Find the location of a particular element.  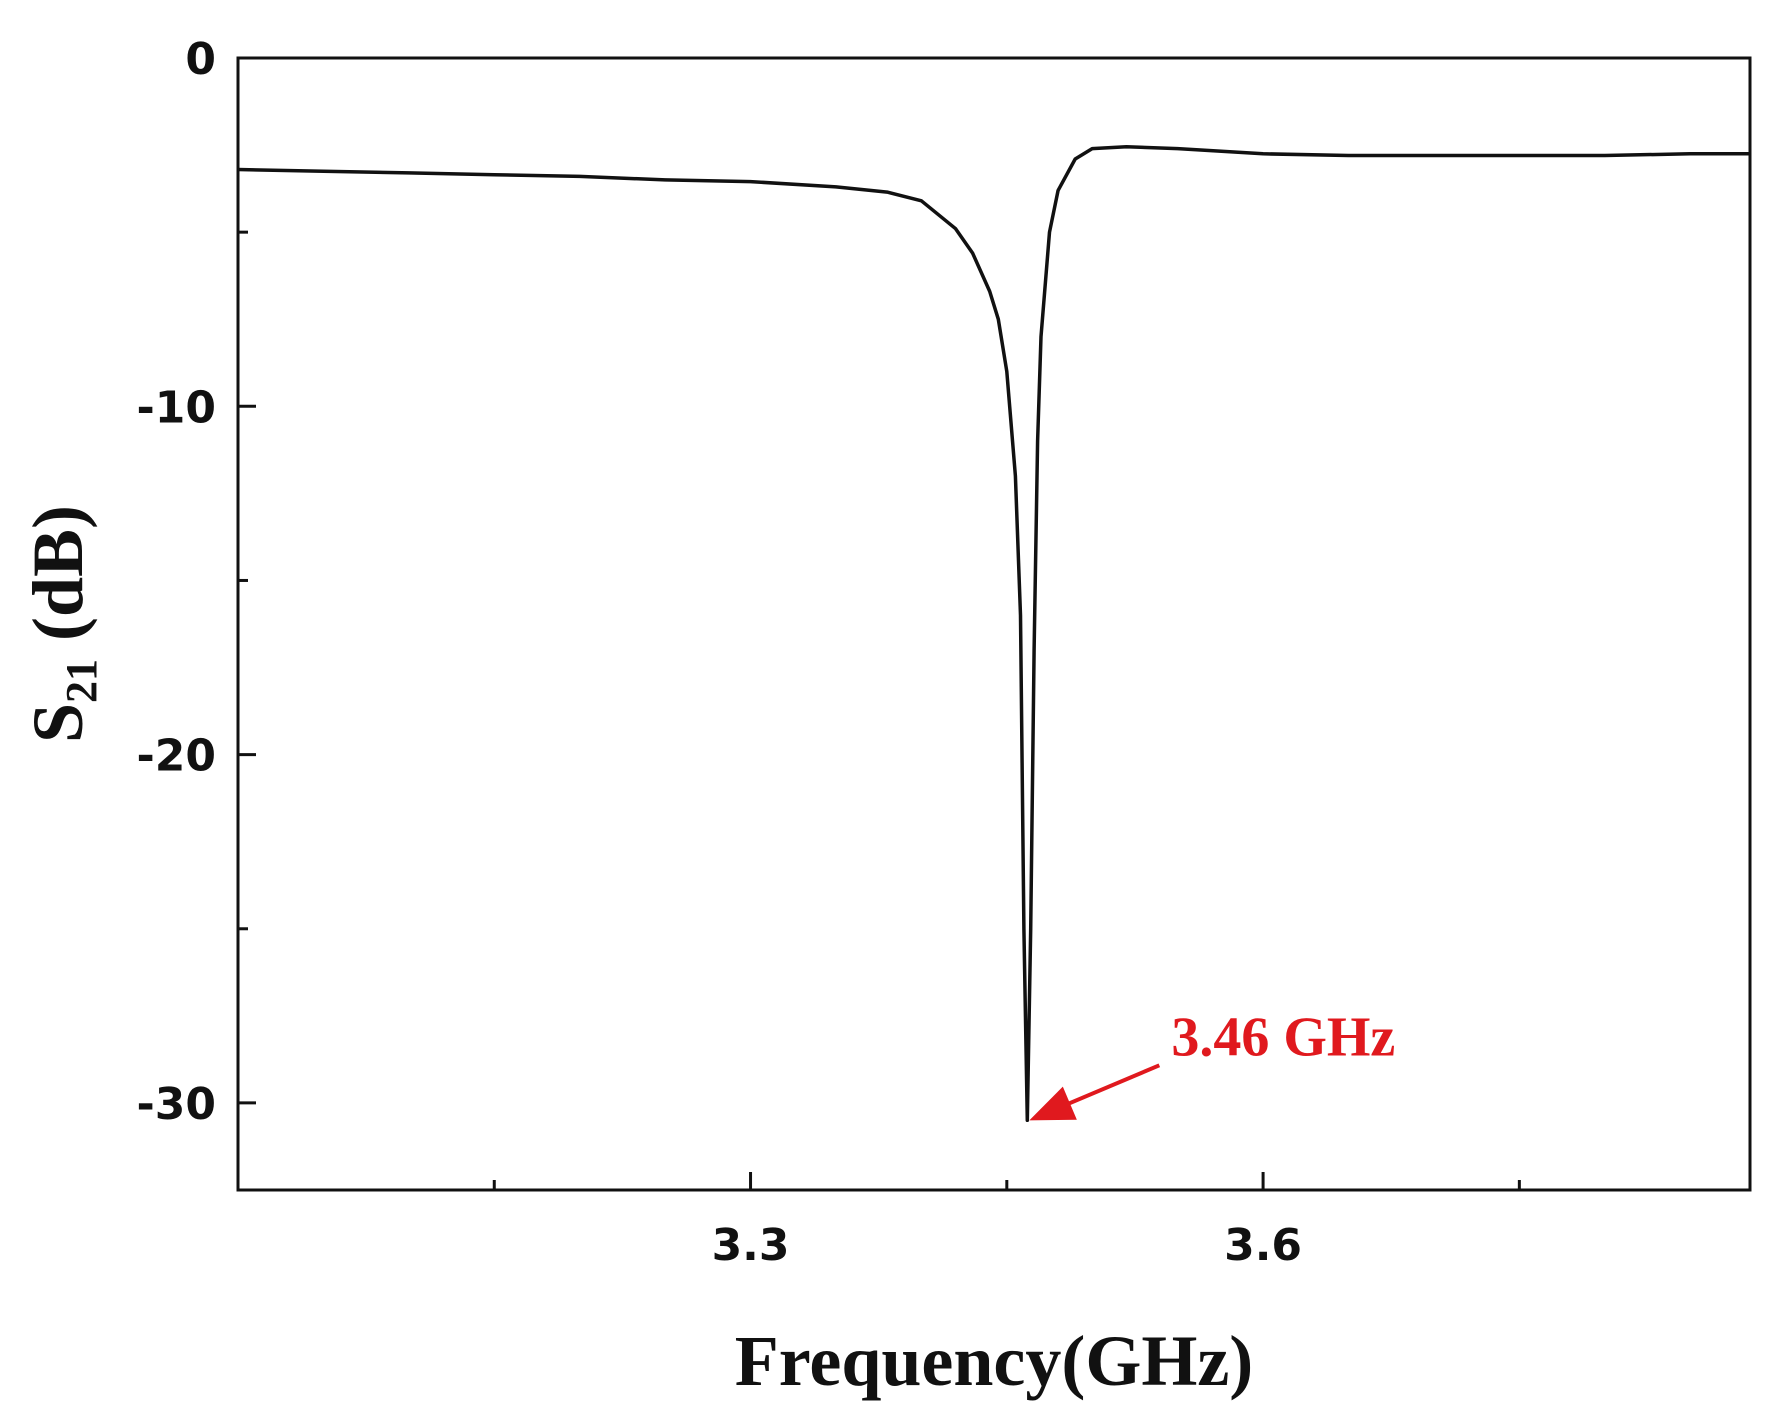

y-tick-label: 0 is located at coordinates (200, 59).